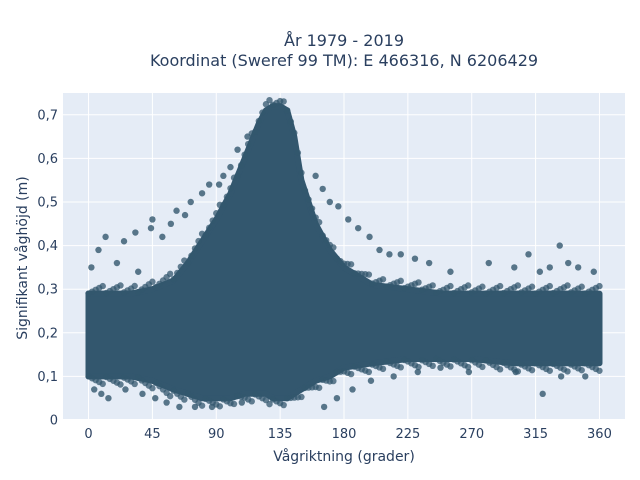  I want to click on x-axis-tick-labels: 0 45 90 135 180 225 270 315 360, so click(347, 434).